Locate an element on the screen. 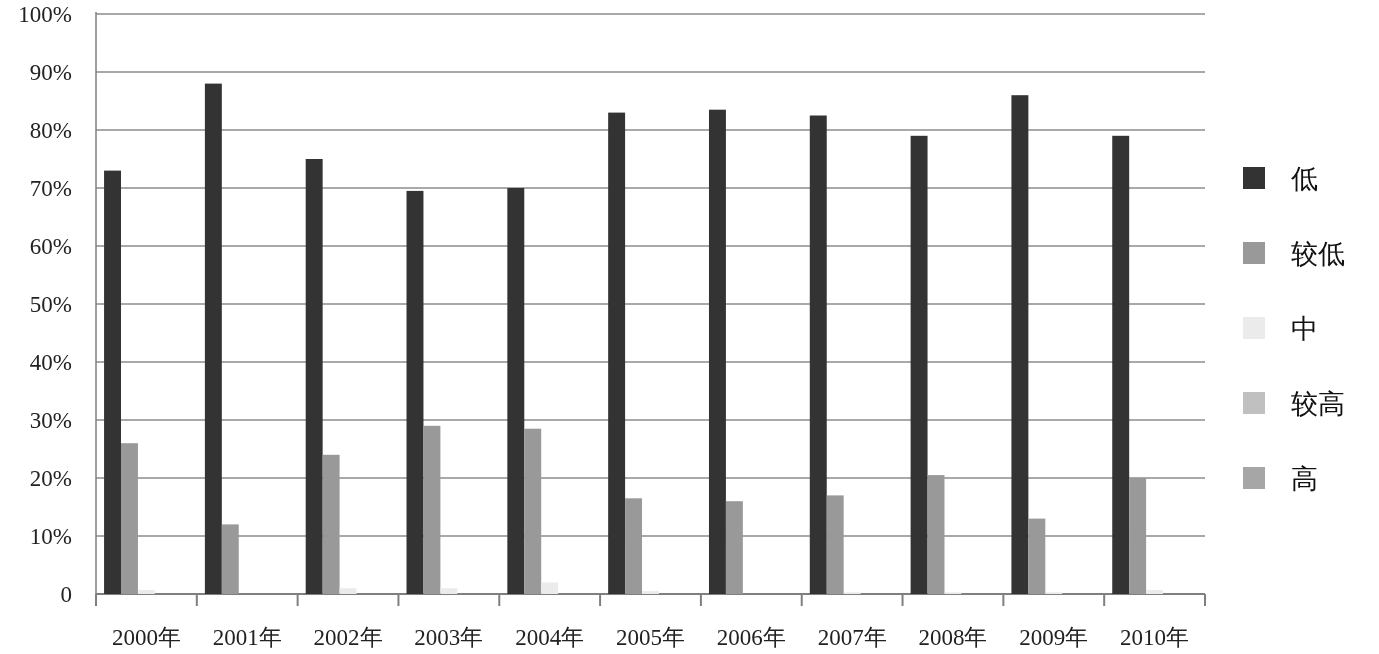 The image size is (1379, 654). legend-label: 高 is located at coordinates (1304, 479).